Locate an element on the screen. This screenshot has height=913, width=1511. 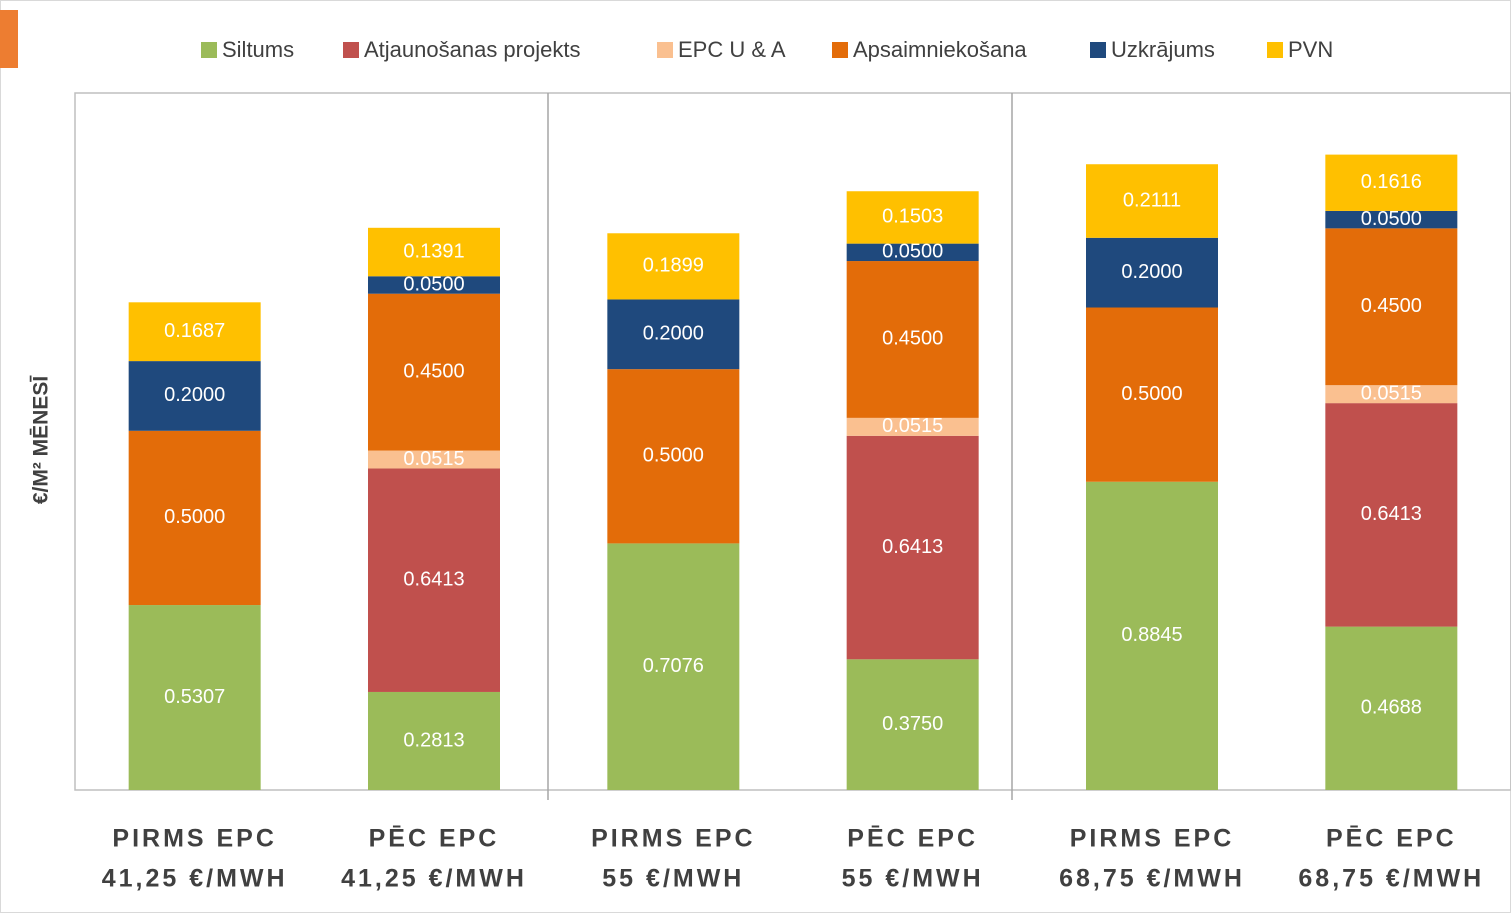
value-label: 0.5307 is located at coordinates (194, 697).